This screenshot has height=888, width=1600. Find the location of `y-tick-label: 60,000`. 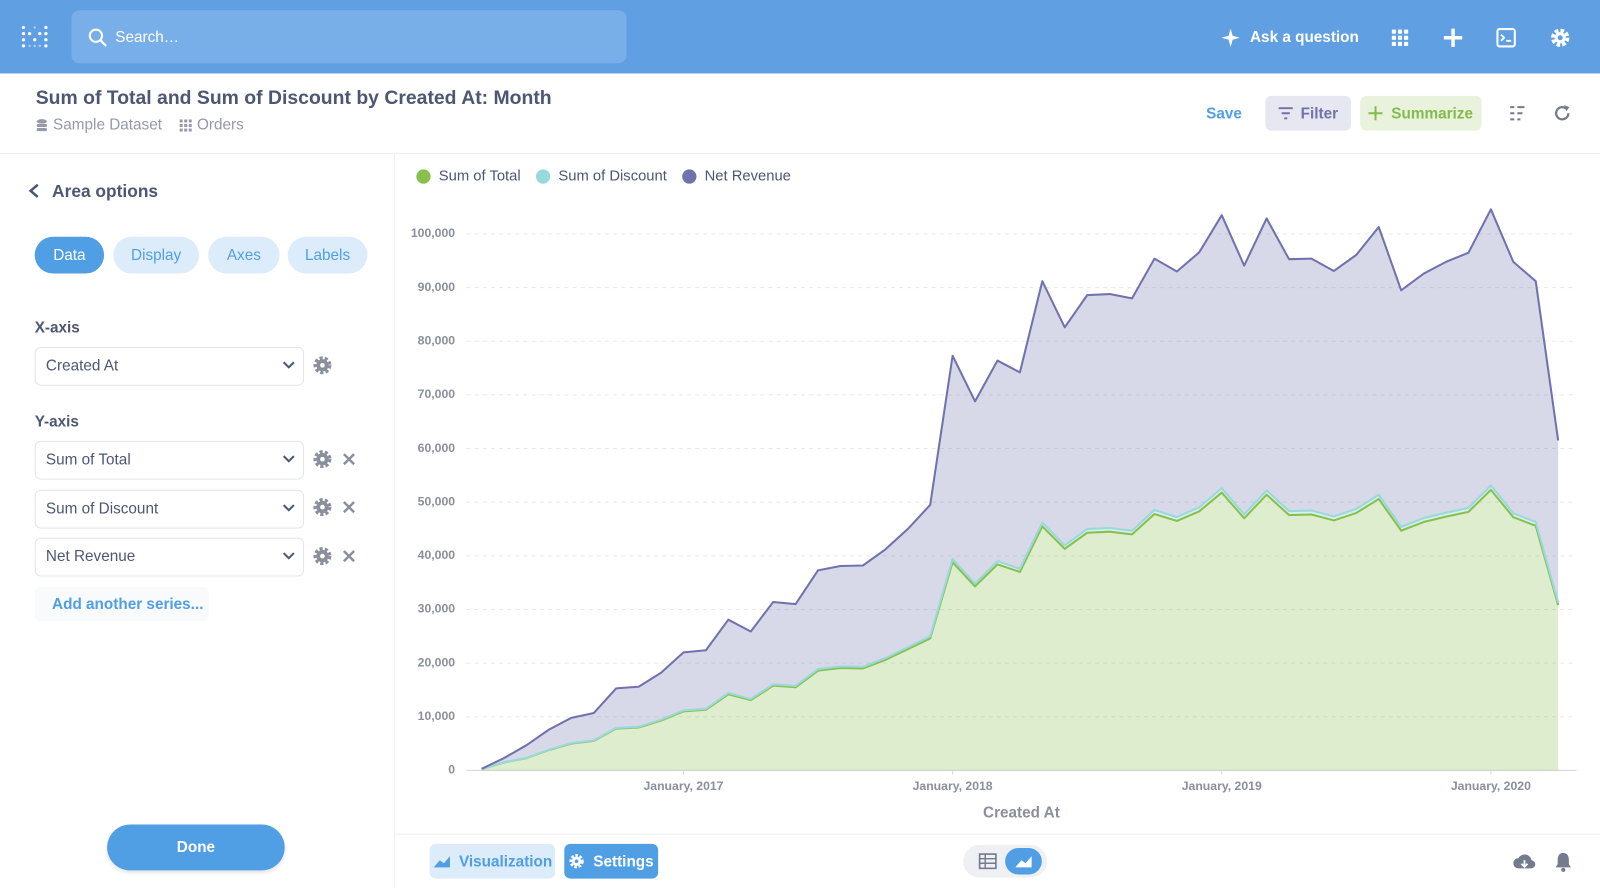

y-tick-label: 60,000 is located at coordinates (437, 448).